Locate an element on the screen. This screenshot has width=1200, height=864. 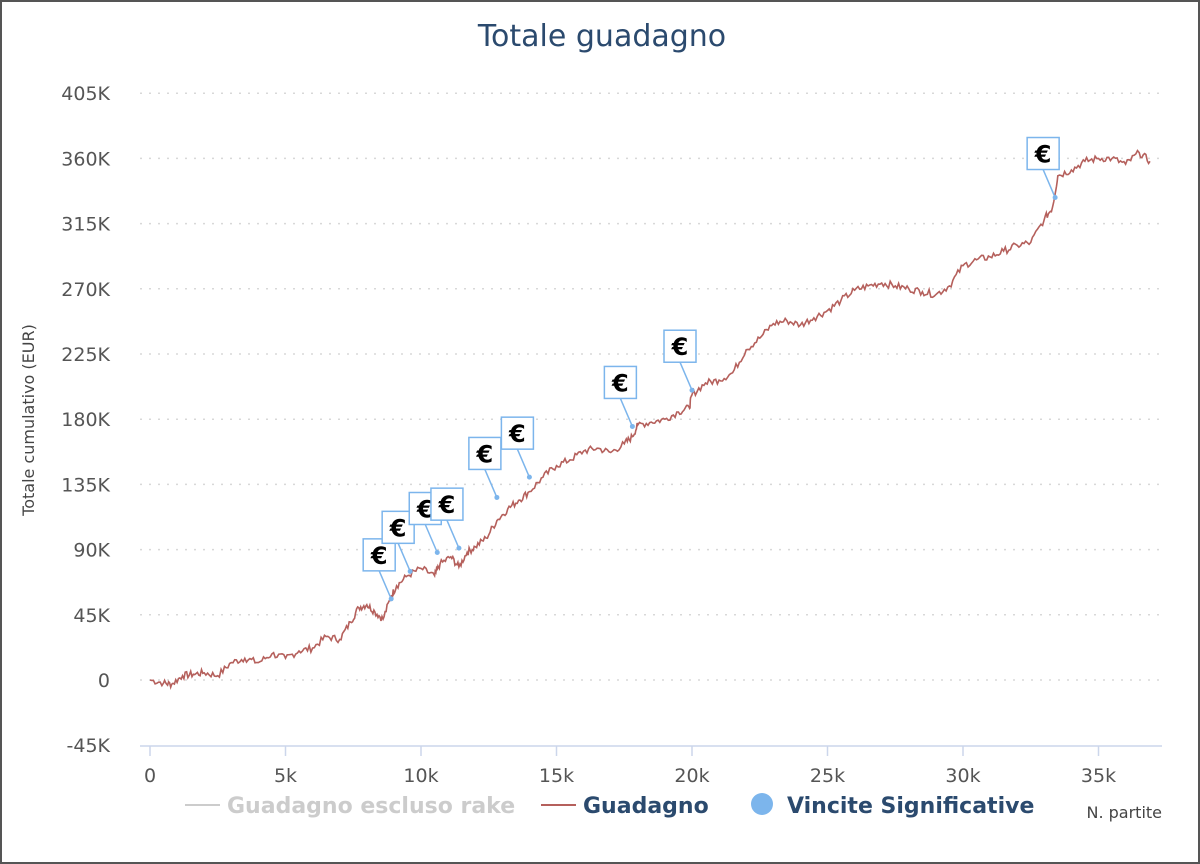
x-tick-label: 15k is located at coordinates (556, 776).